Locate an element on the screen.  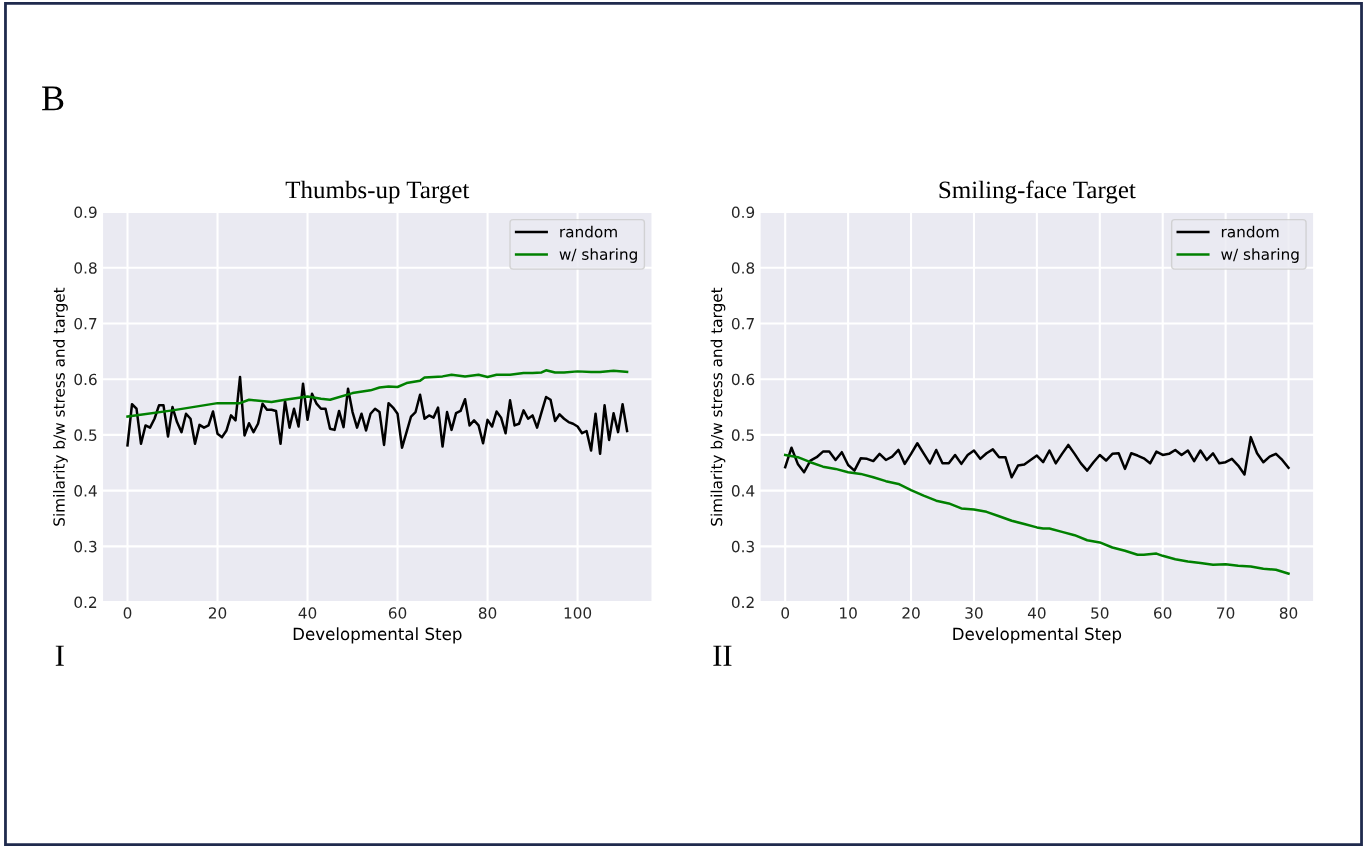
text: B is located at coordinates (53, 98).